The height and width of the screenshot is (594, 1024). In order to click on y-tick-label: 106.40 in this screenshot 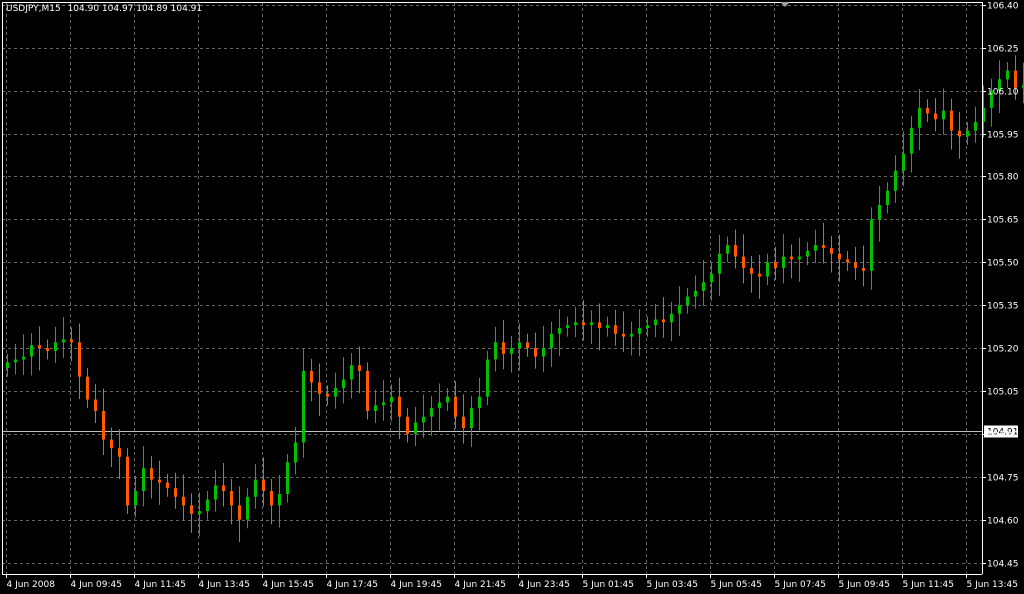, I will do `click(1003, 7)`.